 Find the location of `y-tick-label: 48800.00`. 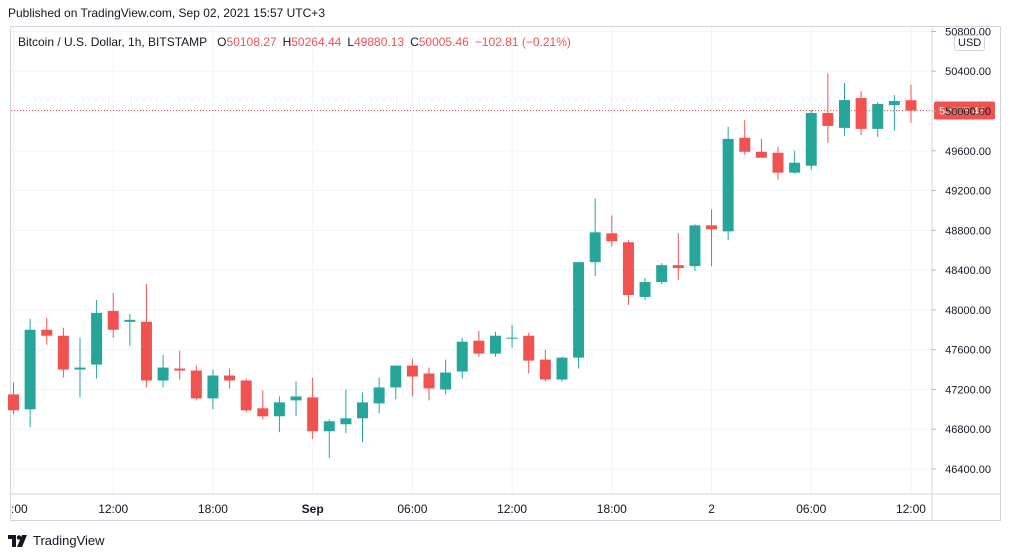

y-tick-label: 48800.00 is located at coordinates (968, 231).